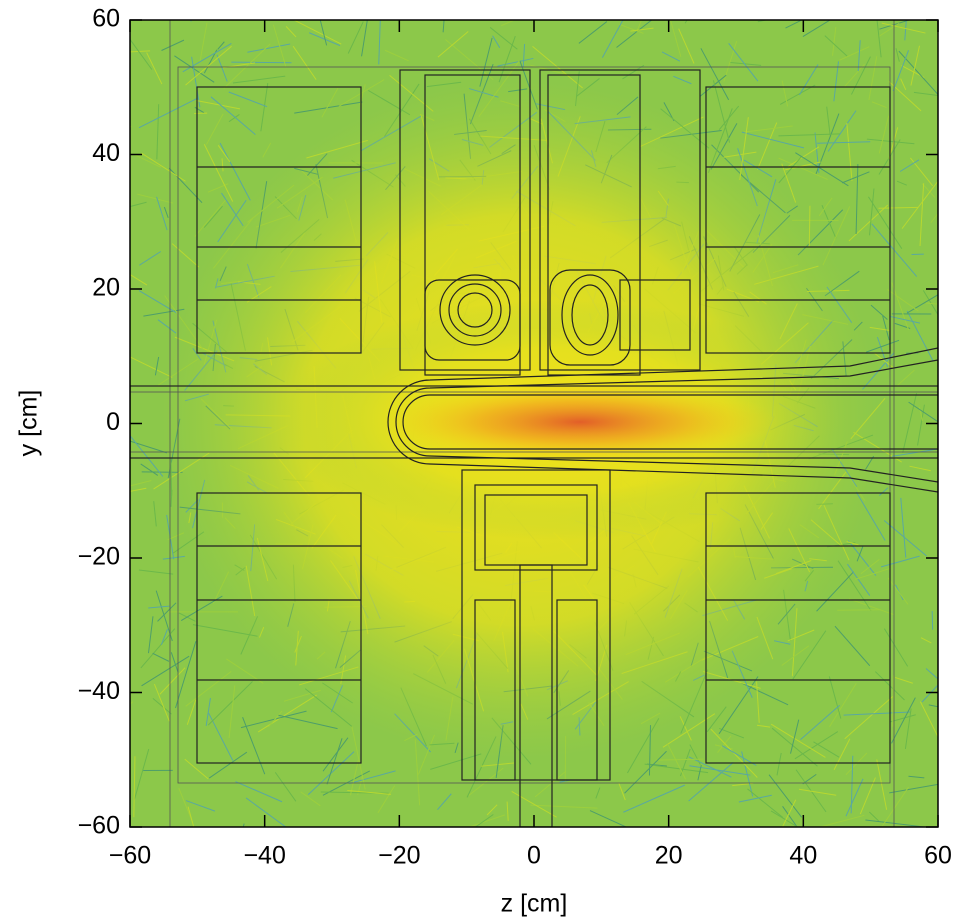 The width and height of the screenshot is (959, 923). What do you see at coordinates (669, 856) in the screenshot?
I see `x-tick-label: 20` at bounding box center [669, 856].